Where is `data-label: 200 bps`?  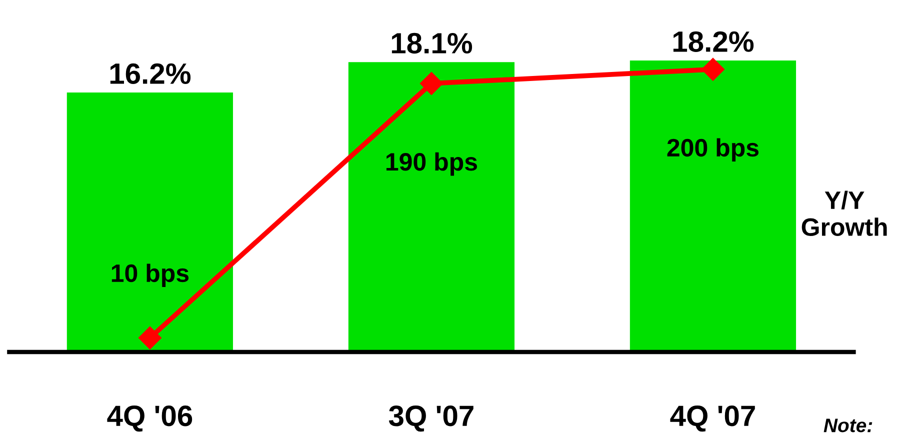
data-label: 200 bps is located at coordinates (713, 150).